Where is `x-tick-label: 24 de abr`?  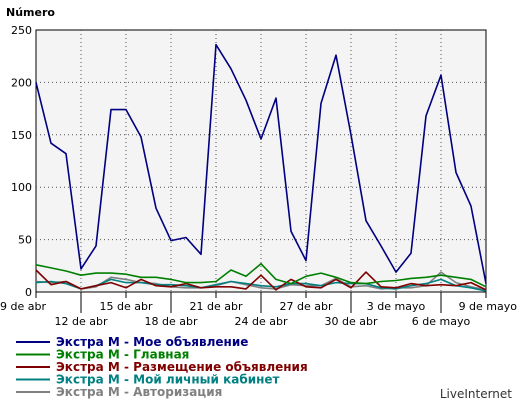 x-tick-label: 24 de abr is located at coordinates (261, 321).